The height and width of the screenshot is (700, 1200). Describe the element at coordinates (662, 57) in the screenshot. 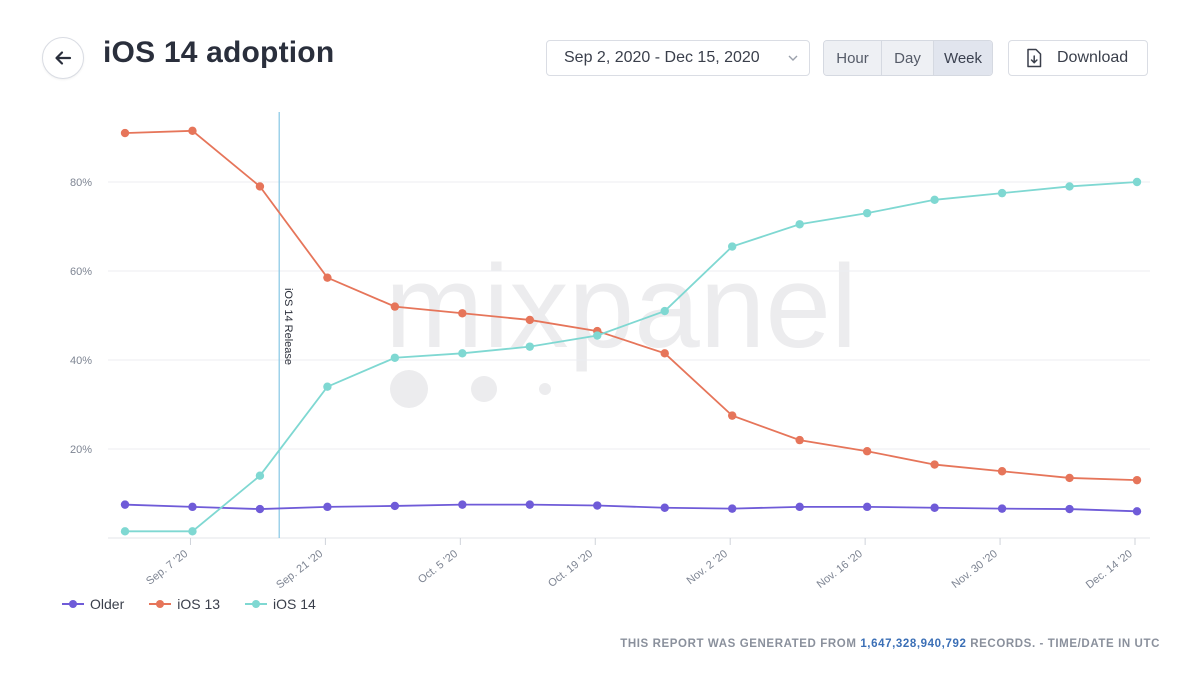

I see `date-range-value: Sep 2, 2020 - Dec 15, 2020` at that location.